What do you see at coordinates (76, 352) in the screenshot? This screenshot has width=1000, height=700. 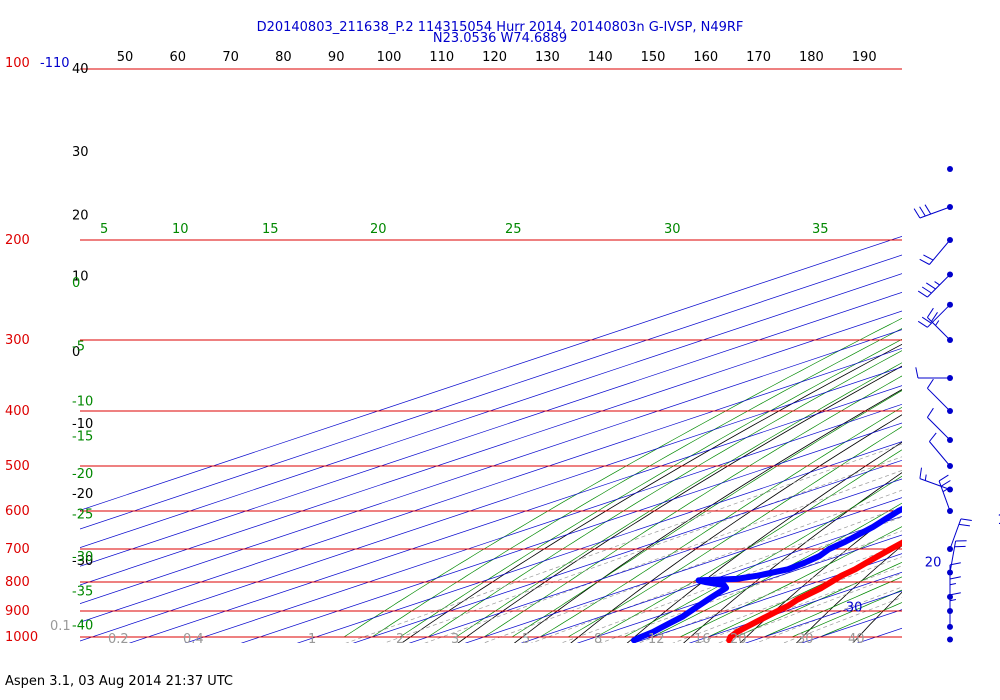 I see `left-temperature-label: 0` at bounding box center [76, 352].